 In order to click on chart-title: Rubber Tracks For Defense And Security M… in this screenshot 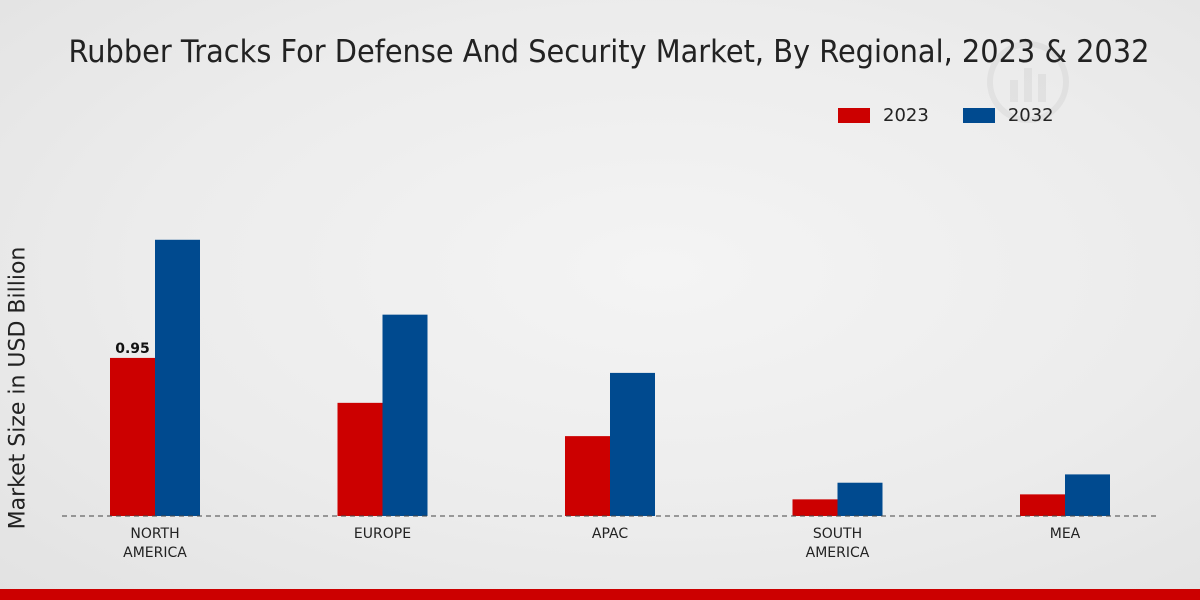, I will do `click(609, 52)`.